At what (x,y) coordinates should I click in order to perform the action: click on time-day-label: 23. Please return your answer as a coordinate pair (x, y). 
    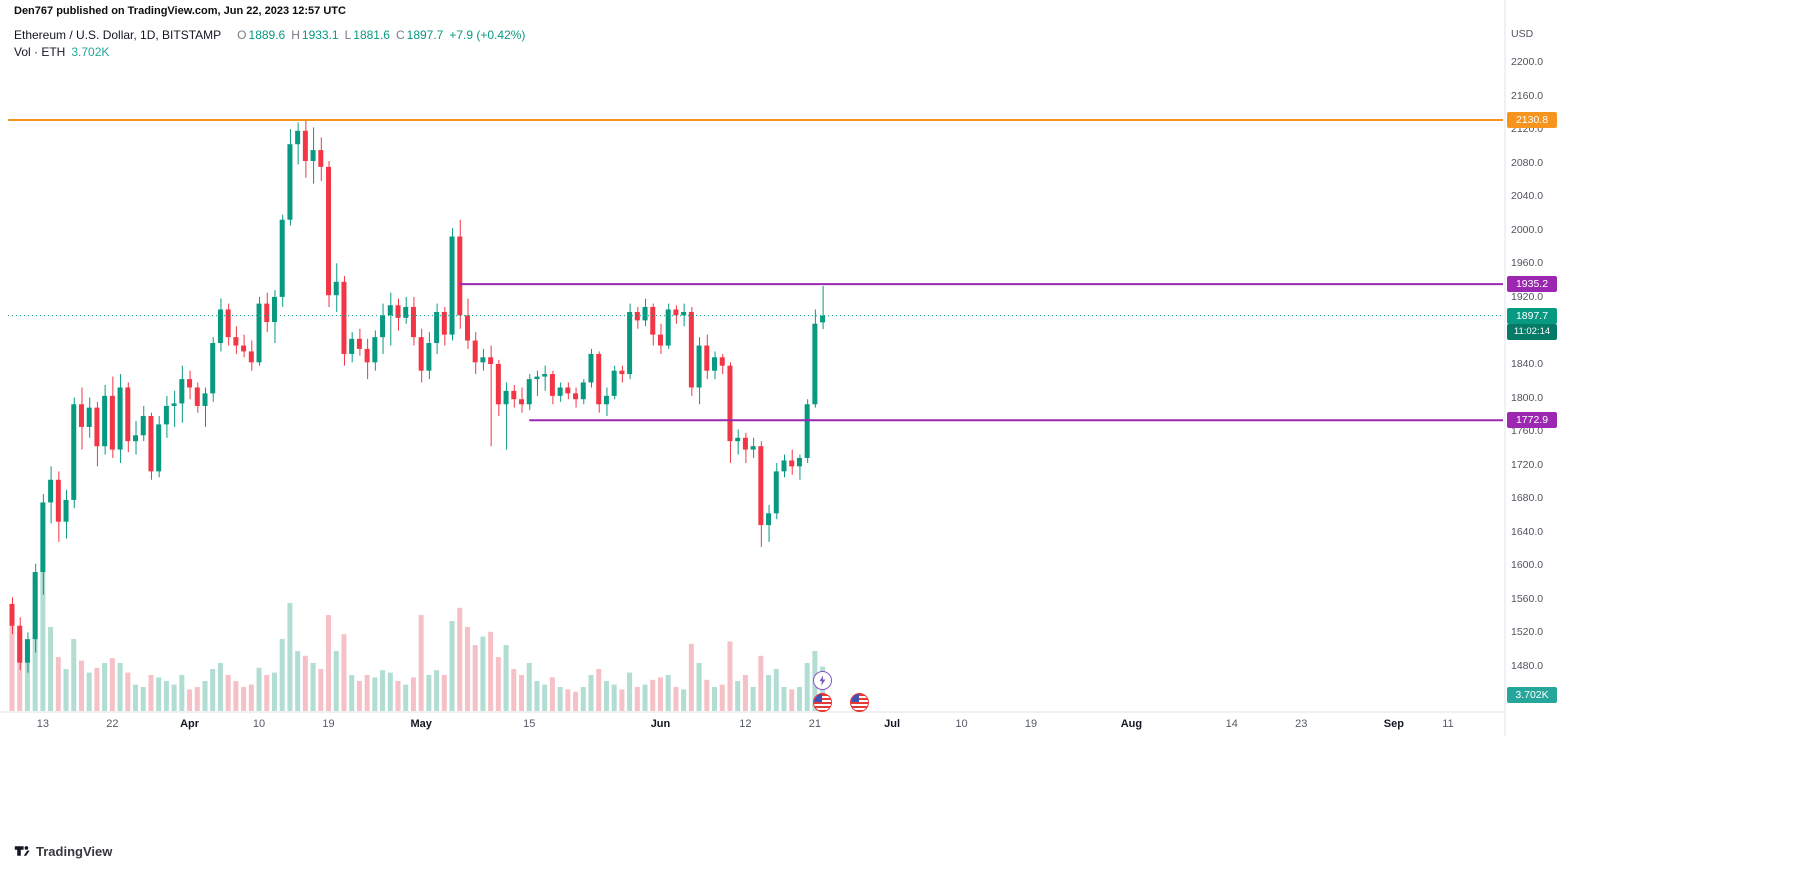
    Looking at the image, I should click on (1301, 724).